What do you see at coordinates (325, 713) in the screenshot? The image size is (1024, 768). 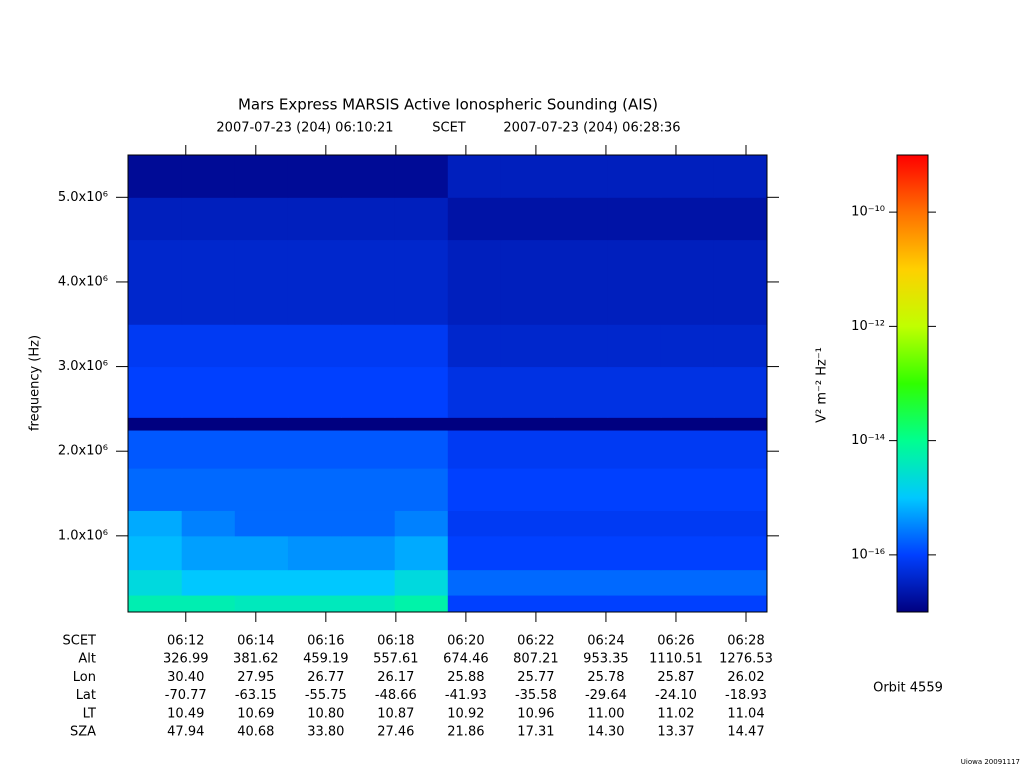 I see `table-cell: 10.80` at bounding box center [325, 713].